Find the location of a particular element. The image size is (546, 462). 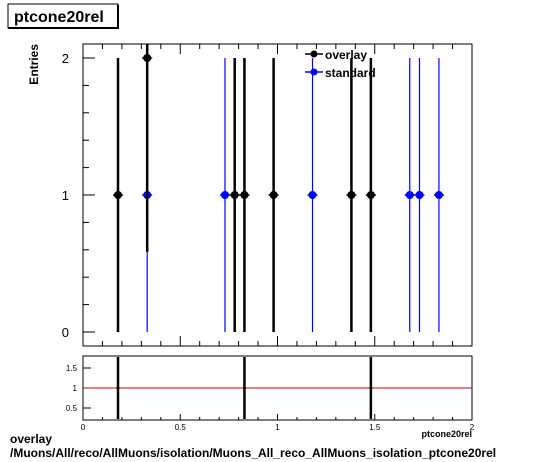

x-tick-label: 1.5 is located at coordinates (375, 427).